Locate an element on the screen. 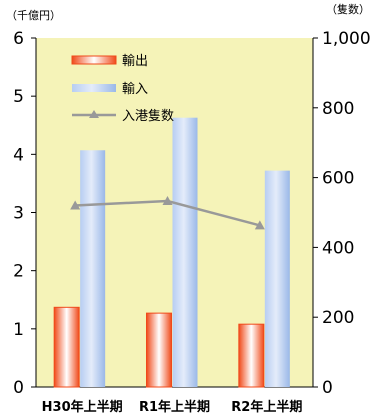 The width and height of the screenshot is (383, 415). left-axis-ticks: 0 1 2 3 4 5 6 is located at coordinates (24, 213).